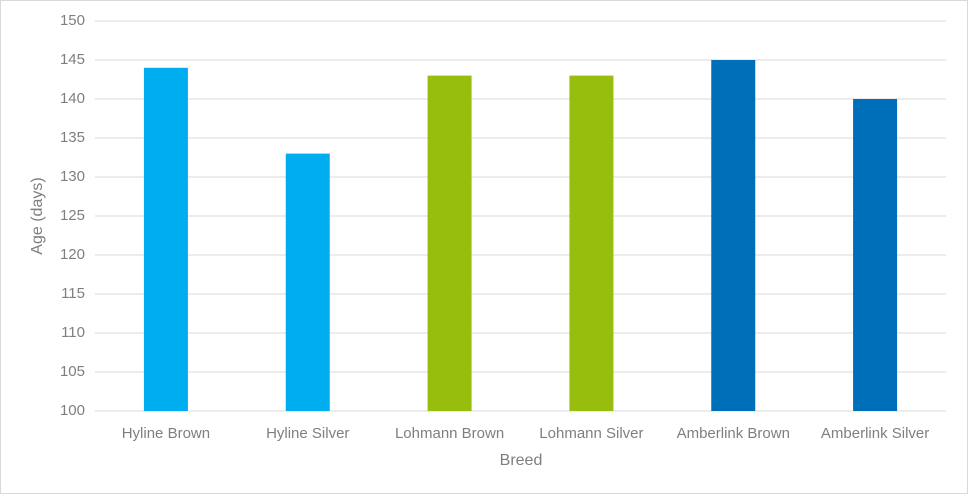 This screenshot has height=494, width=968. I want to click on x-tick-label: Amberlink Brown, so click(733, 433).